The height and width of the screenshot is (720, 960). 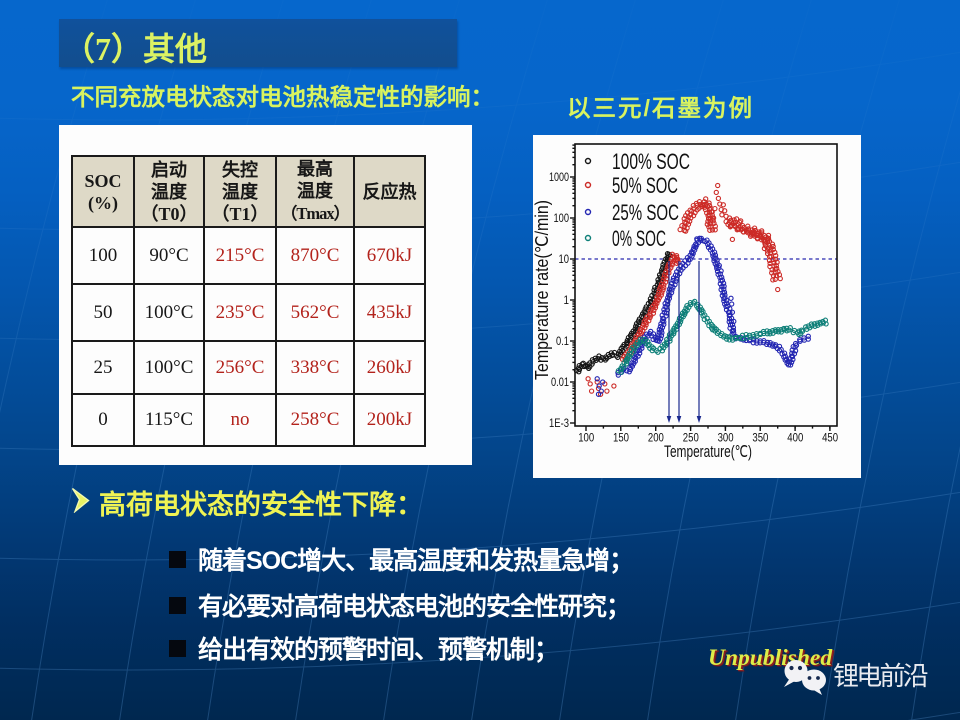 What do you see at coordinates (621, 438) in the screenshot?
I see `svg-text: 150` at bounding box center [621, 438].